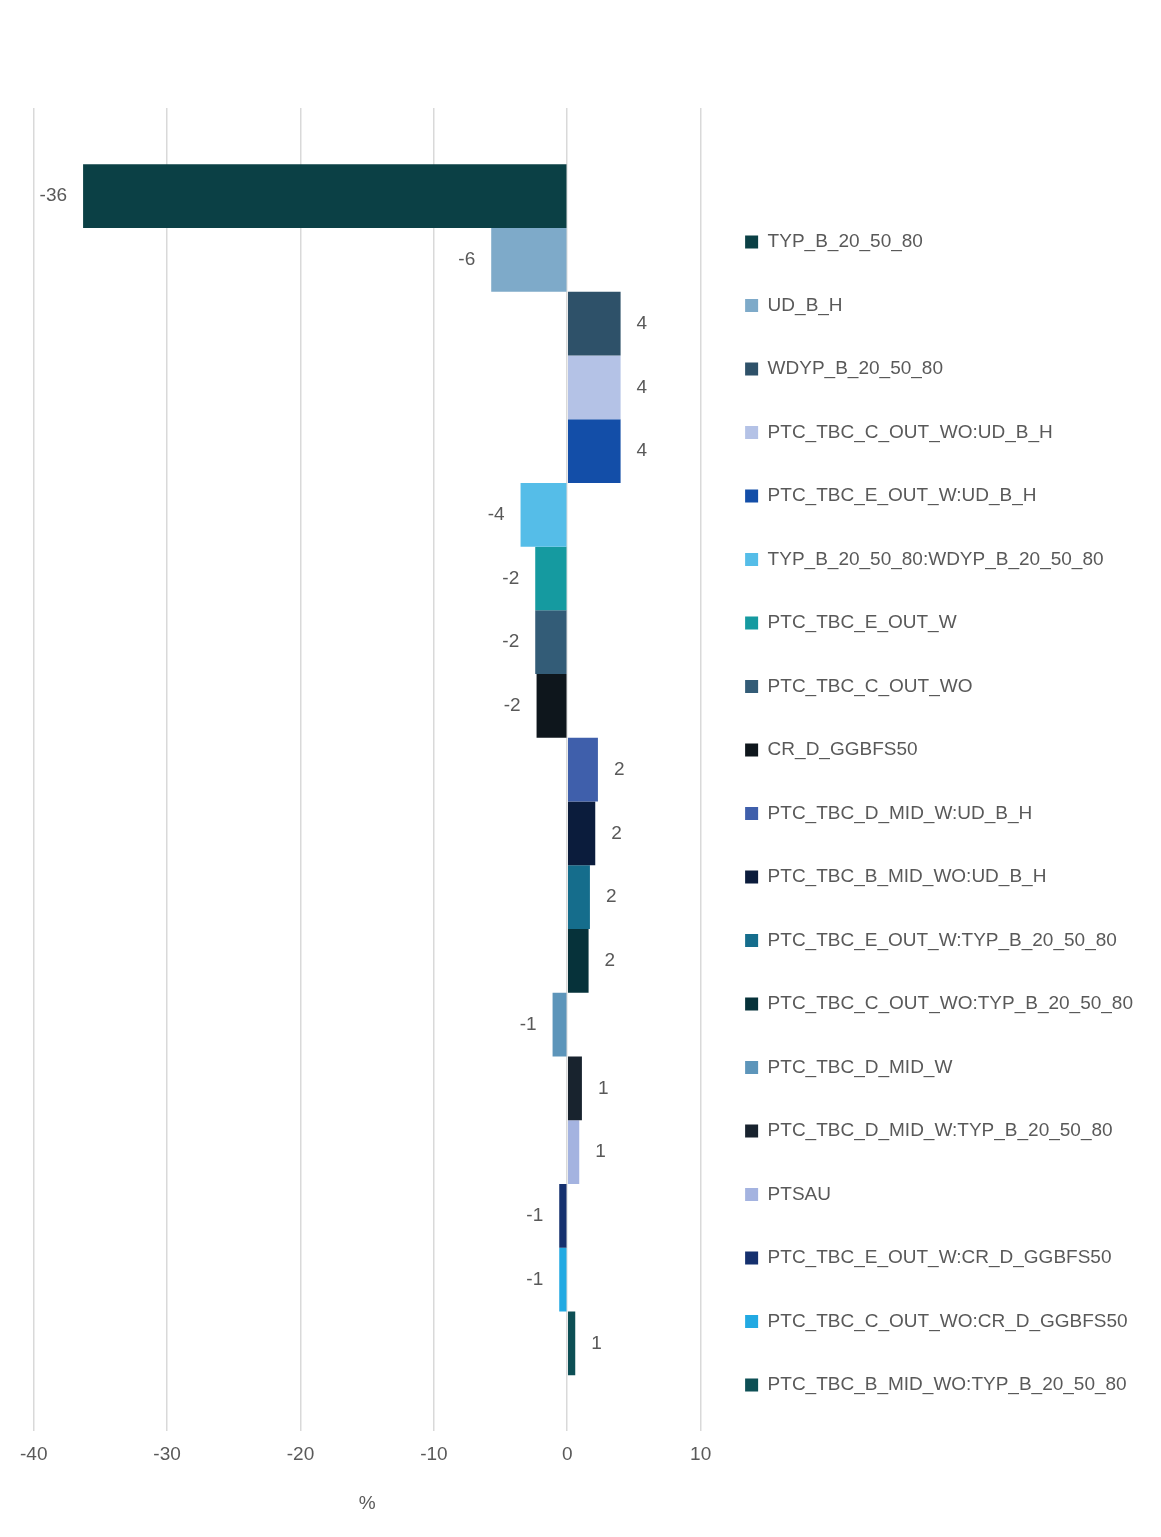  What do you see at coordinates (34, 1454) in the screenshot?
I see `x-tick-label: -40` at bounding box center [34, 1454].